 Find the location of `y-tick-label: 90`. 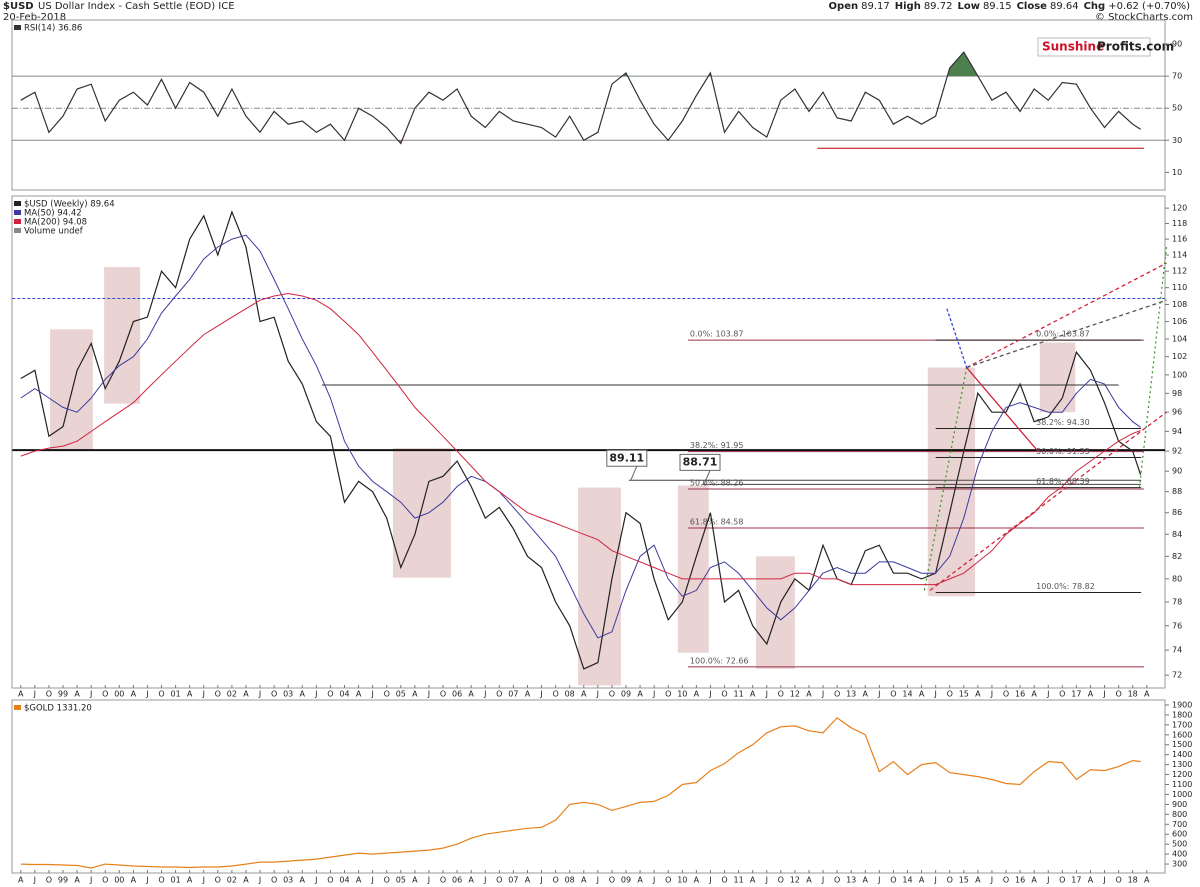

y-tick-label: 90 is located at coordinates (1177, 471).